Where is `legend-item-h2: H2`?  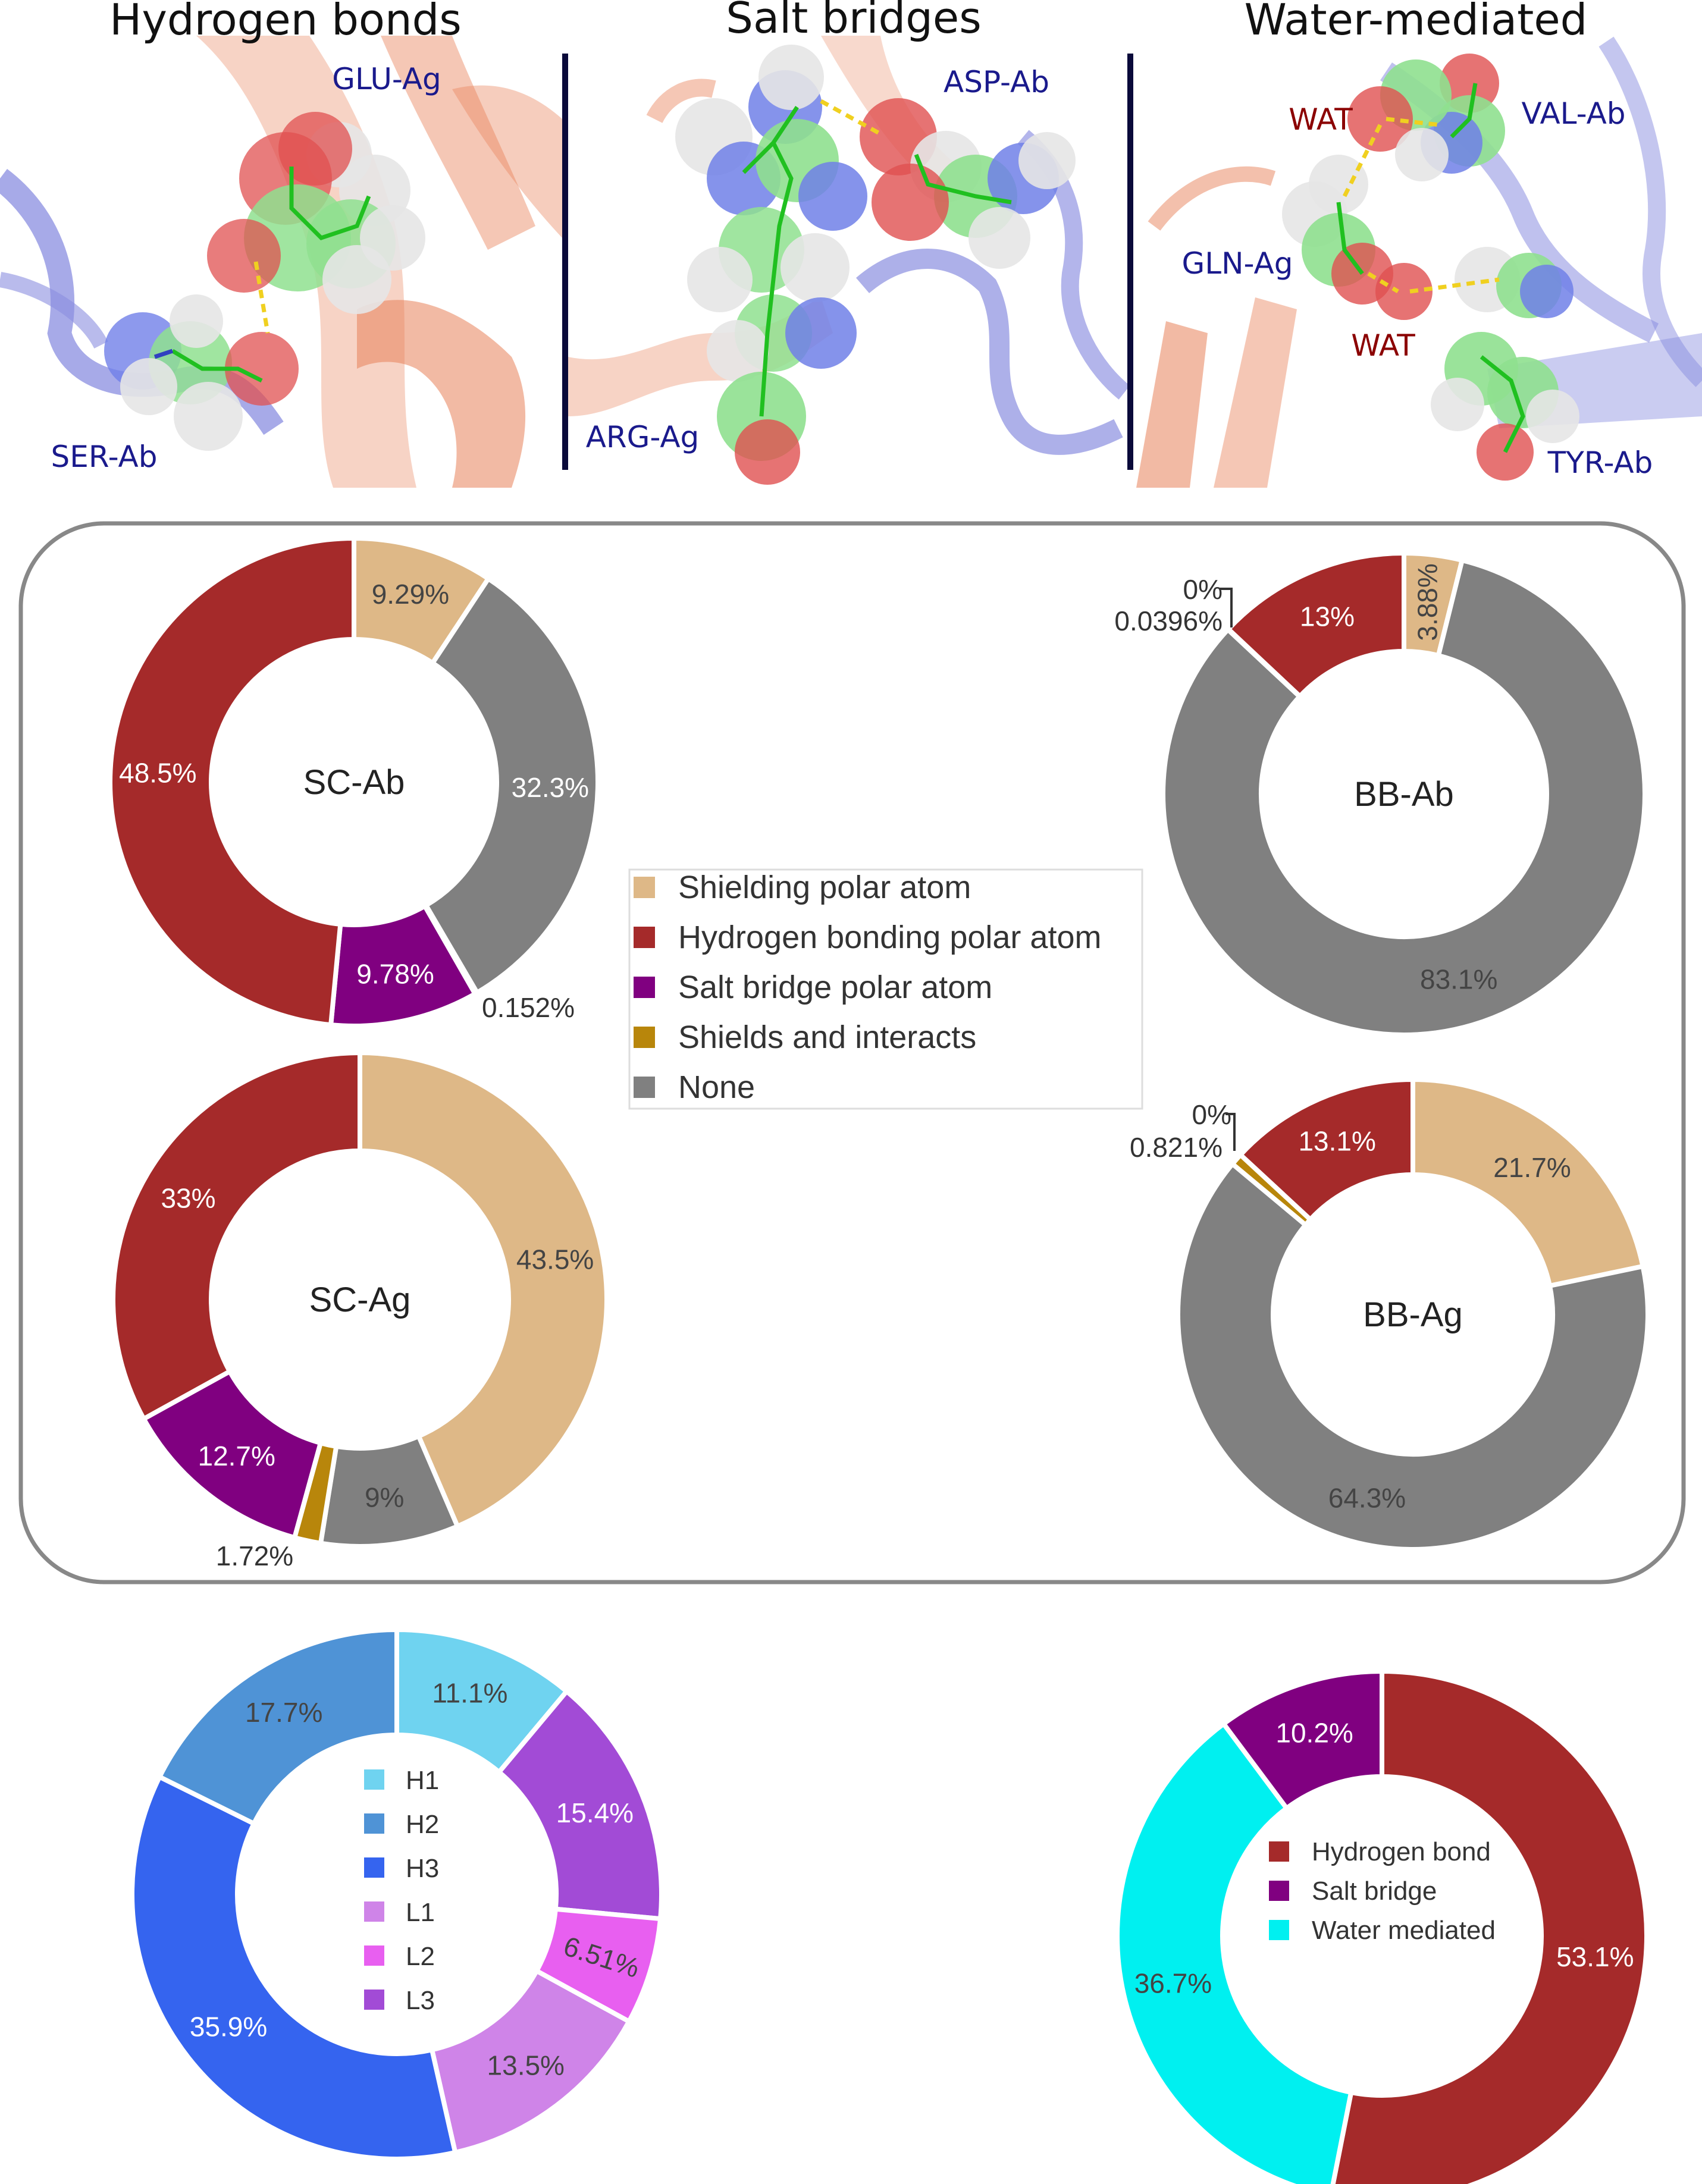
legend-item-h2: H2 is located at coordinates (423, 1824).